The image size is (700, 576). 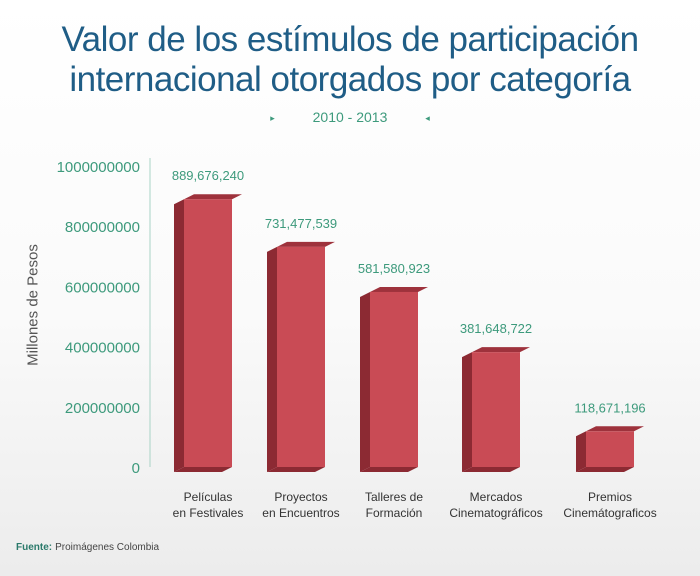 What do you see at coordinates (394, 268) in the screenshot?
I see `data-label: 581,580,923` at bounding box center [394, 268].